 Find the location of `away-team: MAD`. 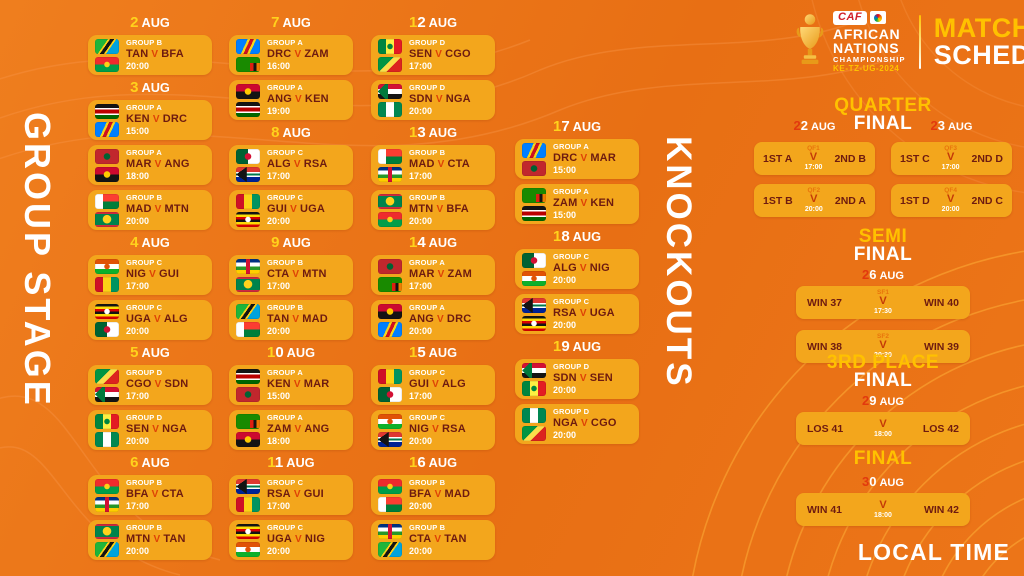

away-team: MAD is located at coordinates (315, 318).